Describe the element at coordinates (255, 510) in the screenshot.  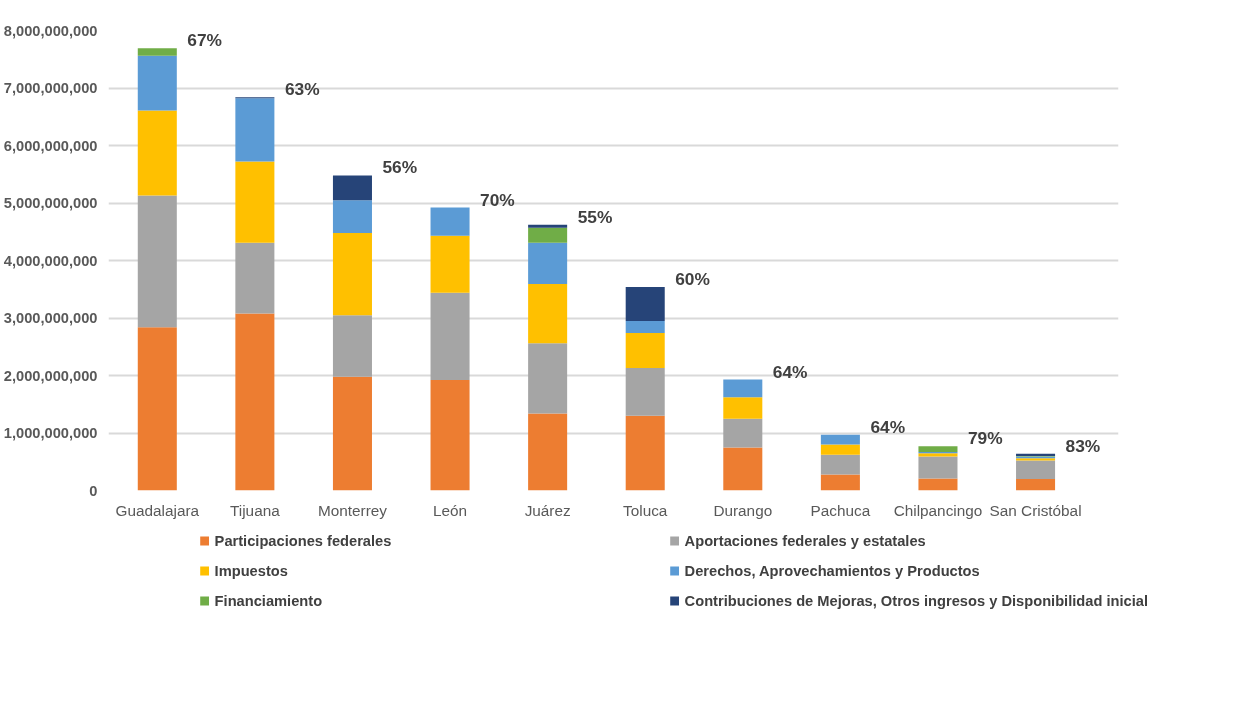
I see `x-tick-label: Tijuana` at that location.